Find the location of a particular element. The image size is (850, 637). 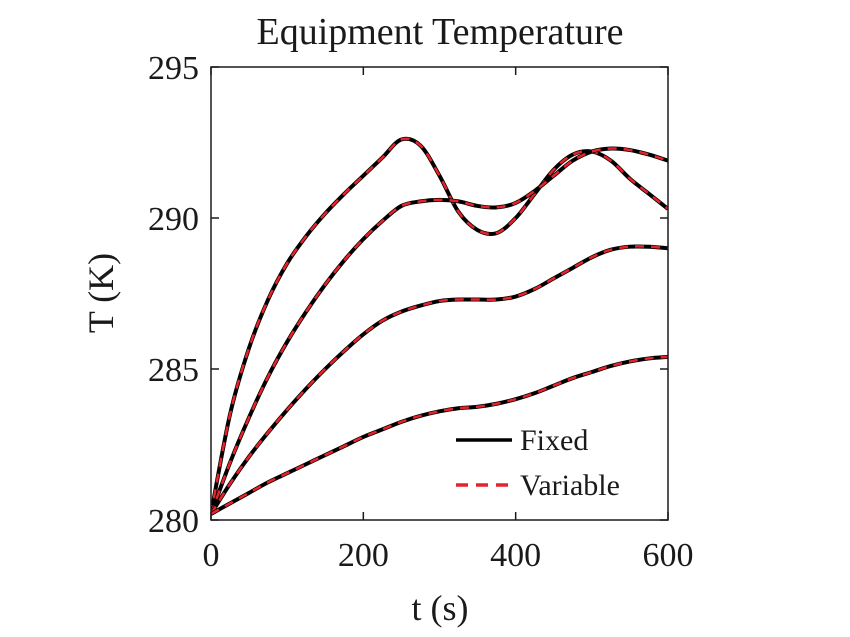

legend-label-fixed: Fixed is located at coordinates (554, 440).